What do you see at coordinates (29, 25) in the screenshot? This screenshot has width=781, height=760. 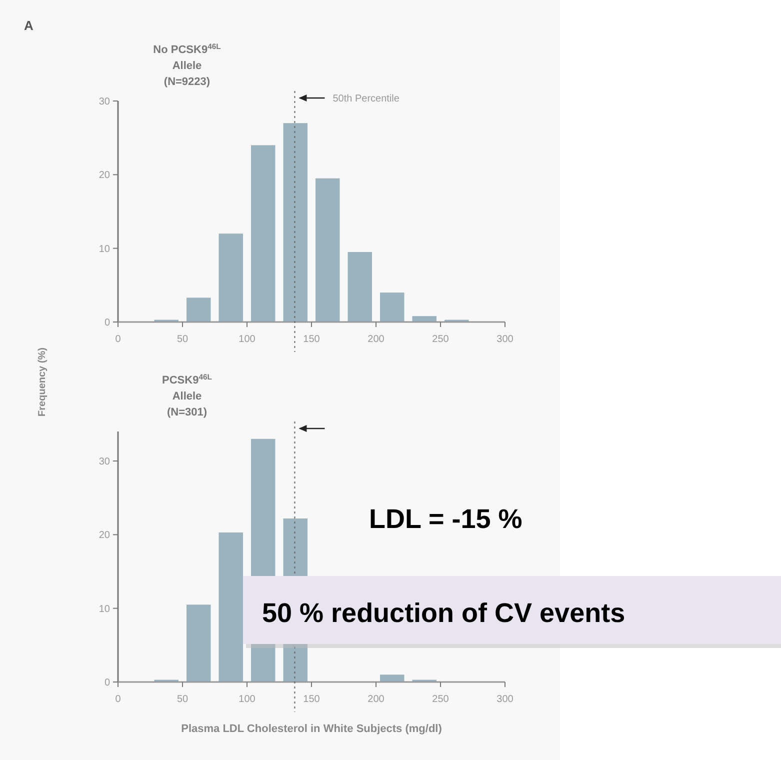 I see `text: A` at bounding box center [29, 25].